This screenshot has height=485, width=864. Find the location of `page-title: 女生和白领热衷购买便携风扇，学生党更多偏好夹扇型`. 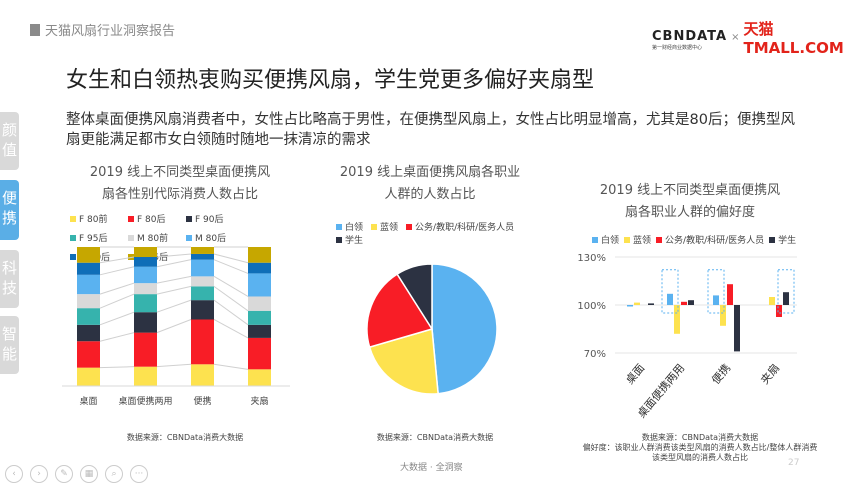

page-title: 女生和白领热衷购买便携风扇，学生党更多偏好夹扇型 is located at coordinates (330, 80).